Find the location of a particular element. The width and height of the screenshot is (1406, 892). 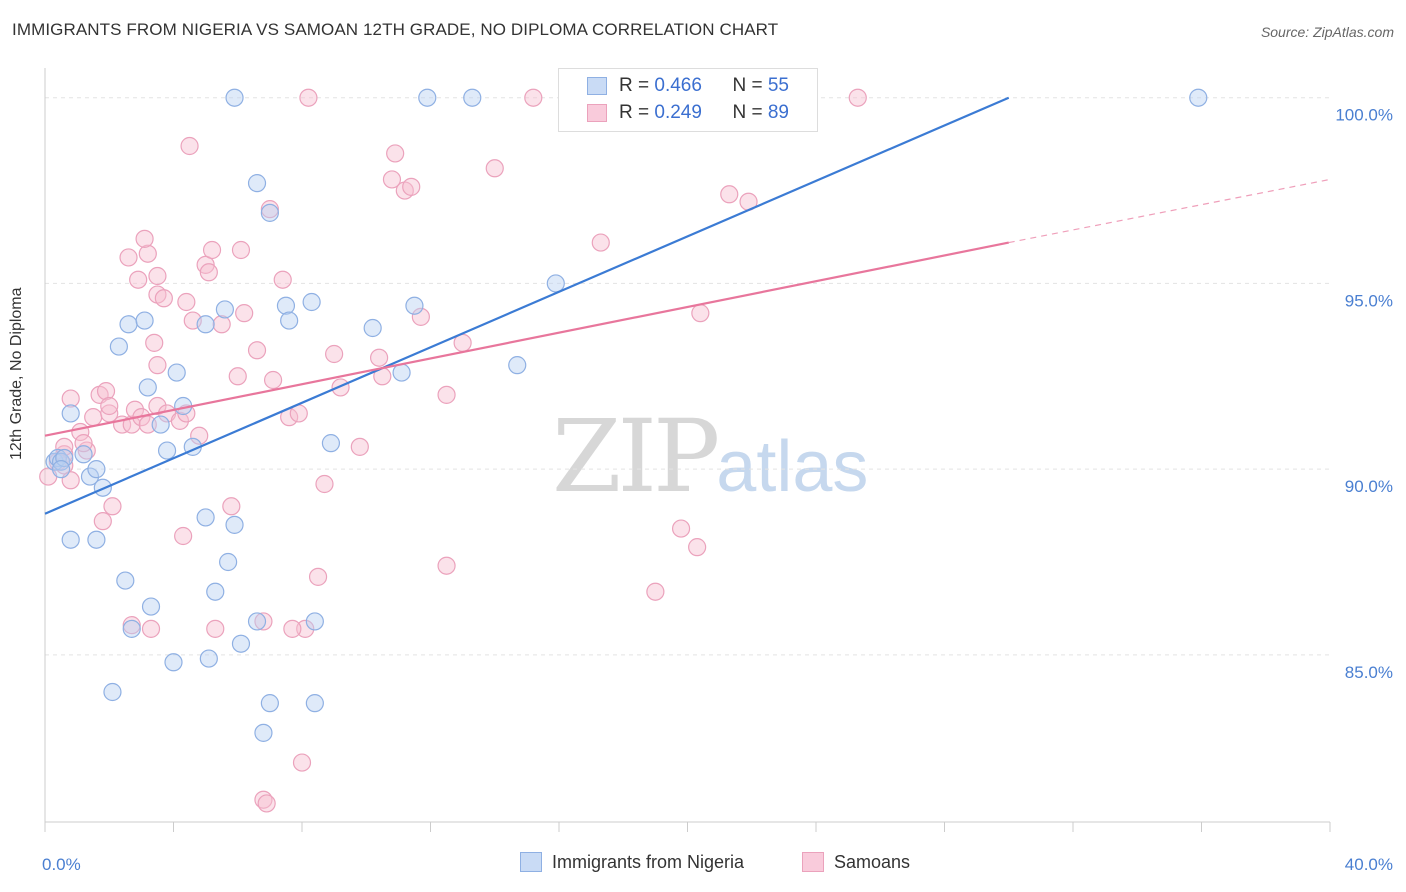

legend-n-value: 89 is located at coordinates (778, 112).